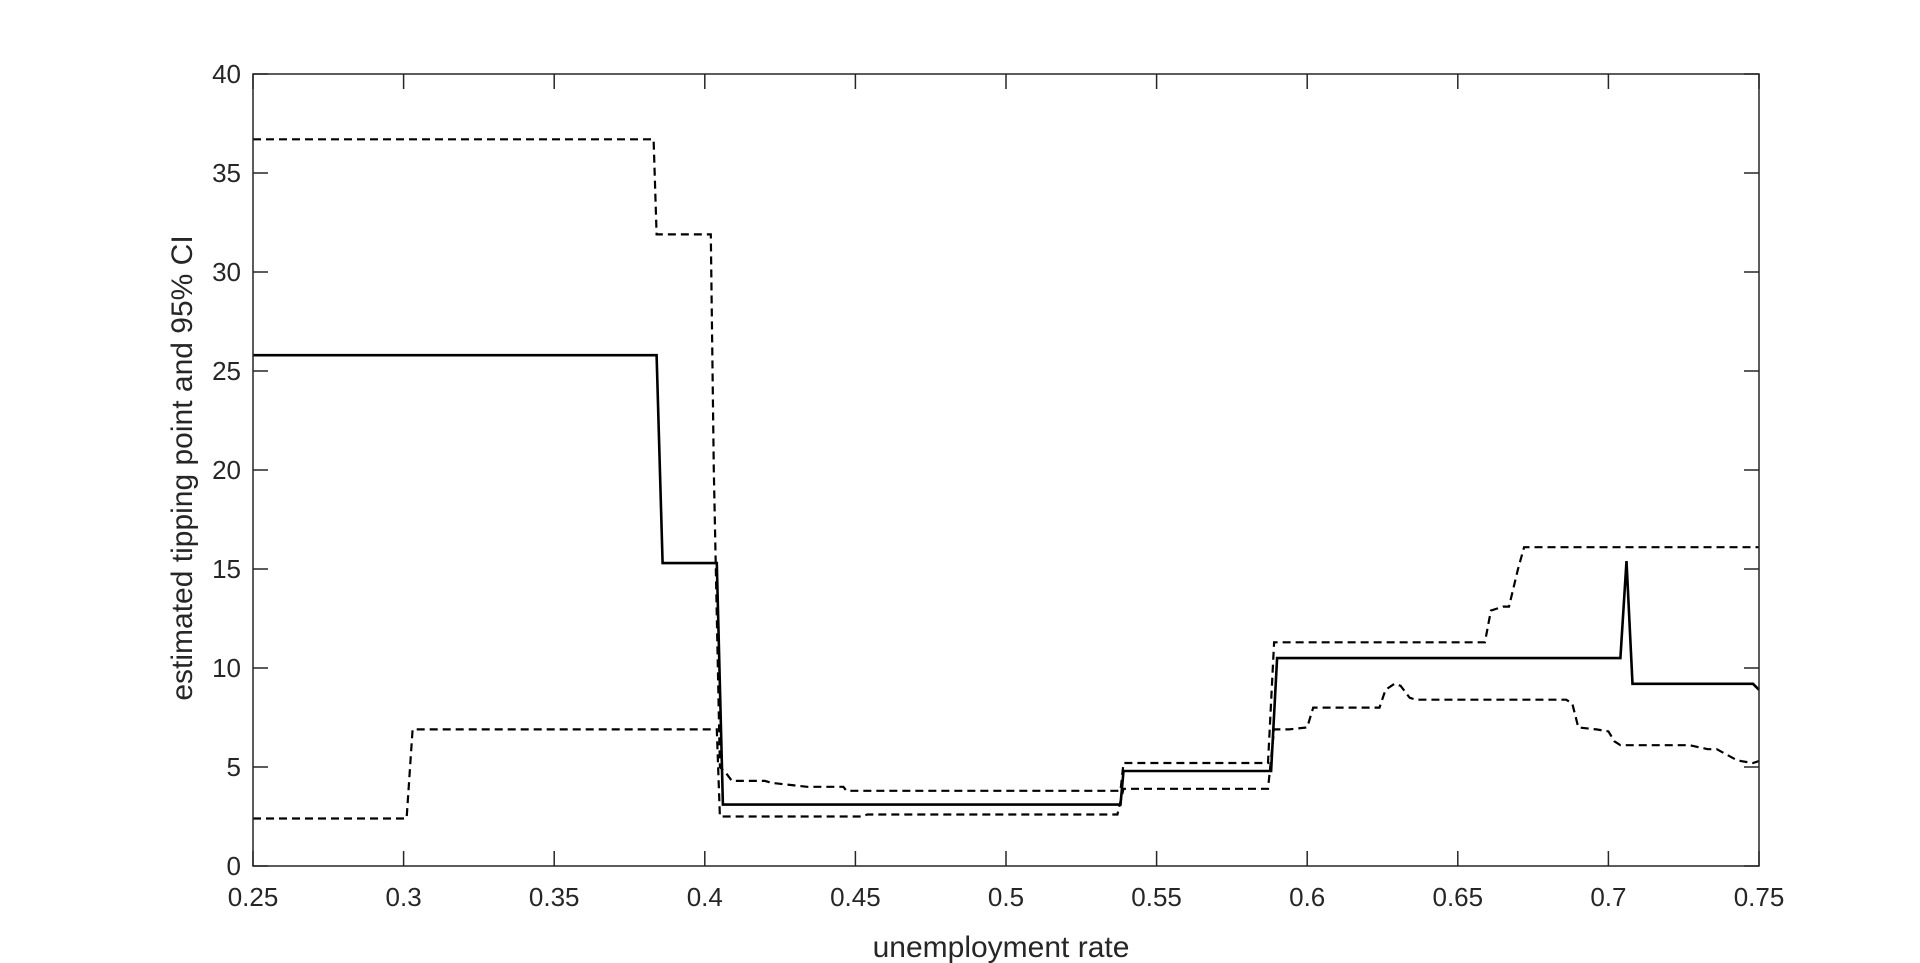 Image resolution: width=1920 pixels, height=963 pixels. I want to click on x-axis-label: unemployment rate, so click(1001, 947).